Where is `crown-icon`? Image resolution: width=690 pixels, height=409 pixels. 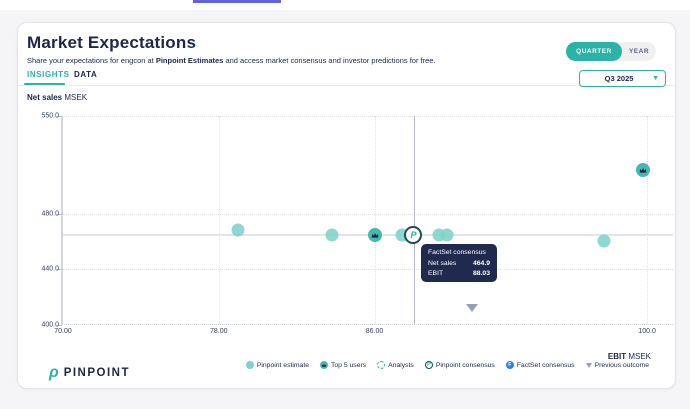 crown-icon is located at coordinates (324, 365).